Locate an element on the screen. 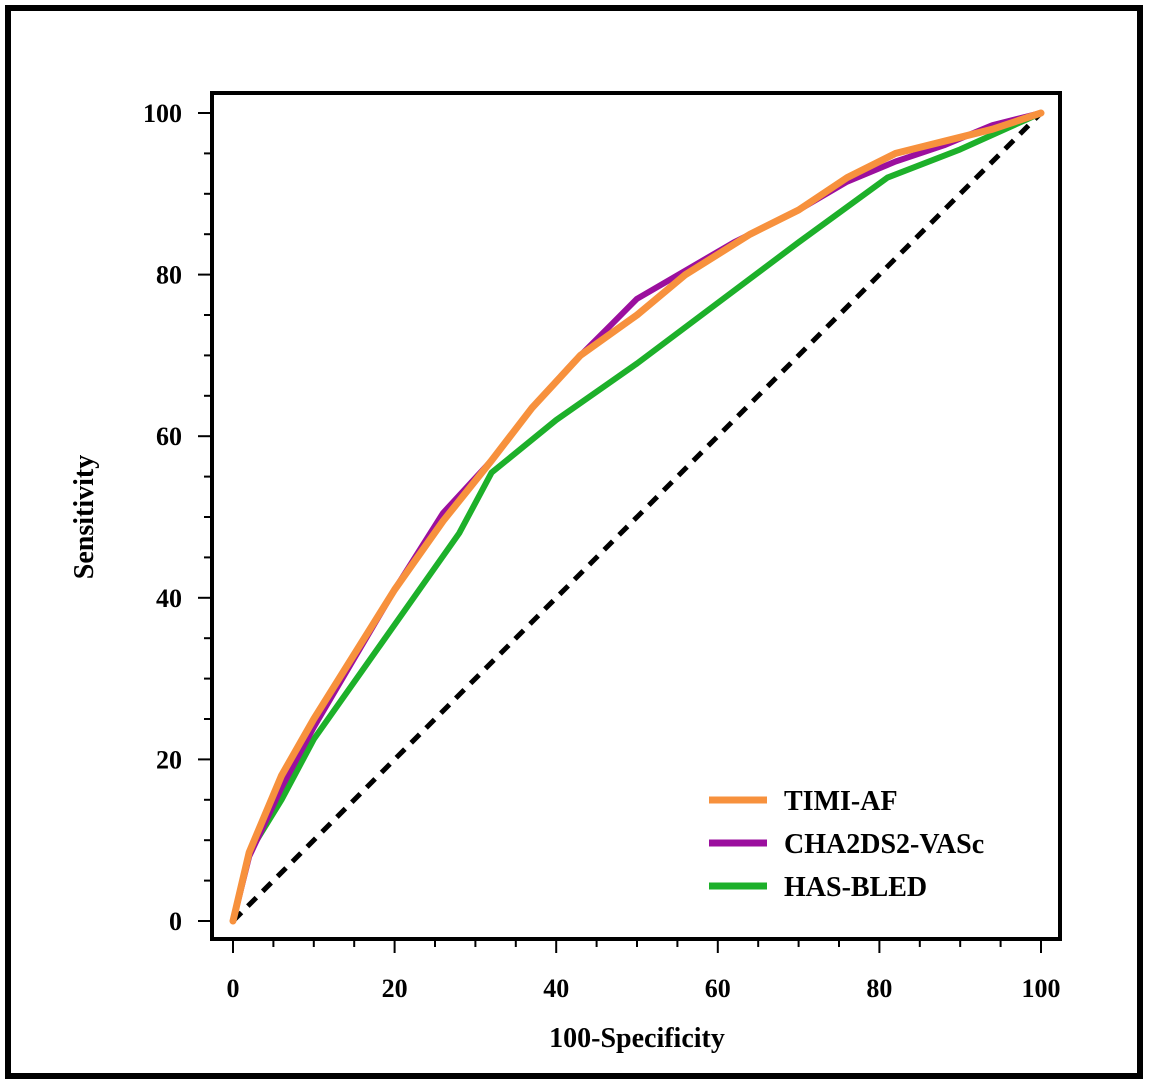 Image resolution: width=1156 pixels, height=1091 pixels. x-tick-label: 100 is located at coordinates (1041, 988).